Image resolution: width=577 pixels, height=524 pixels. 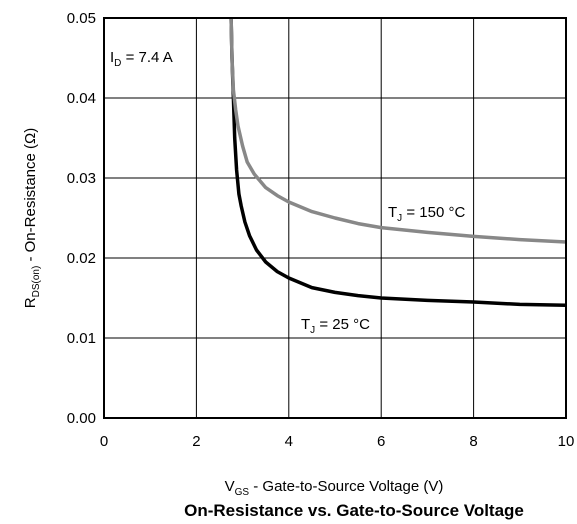 What do you see at coordinates (354, 510) in the screenshot?
I see `chart-title: On-Resistance vs. Gate-to-Source Voltage` at bounding box center [354, 510].